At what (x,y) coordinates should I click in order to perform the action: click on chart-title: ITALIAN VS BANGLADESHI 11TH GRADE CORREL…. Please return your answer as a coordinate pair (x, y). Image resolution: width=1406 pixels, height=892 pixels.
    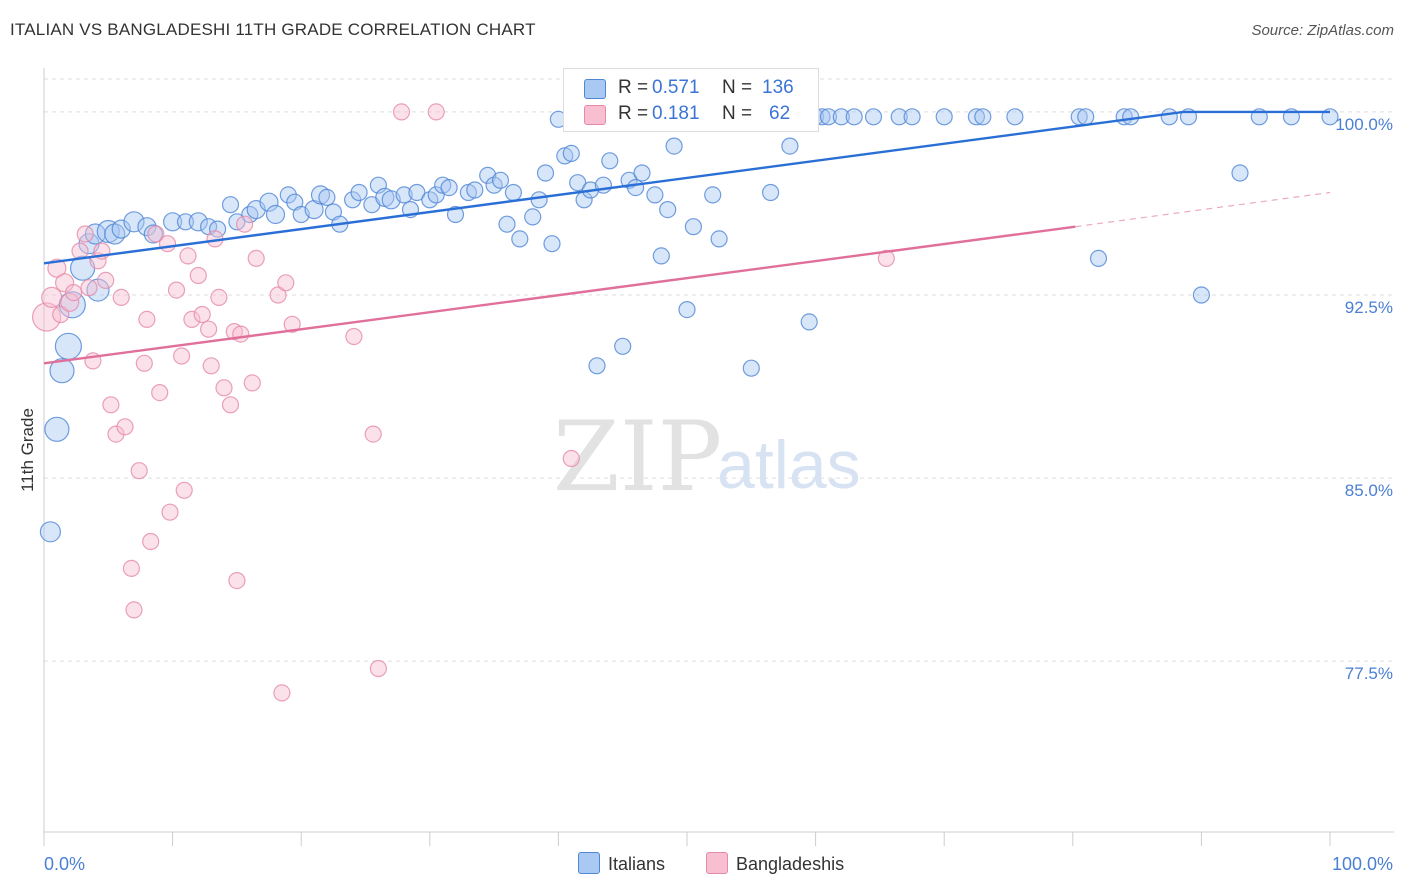
    Looking at the image, I should click on (273, 29).